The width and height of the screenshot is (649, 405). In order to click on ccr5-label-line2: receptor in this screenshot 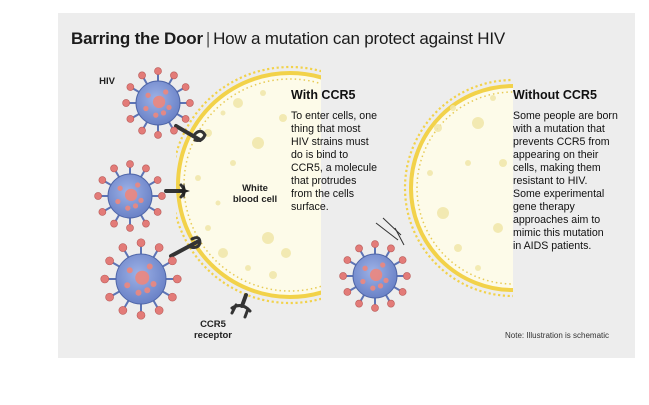, I will do `click(212, 335)`.